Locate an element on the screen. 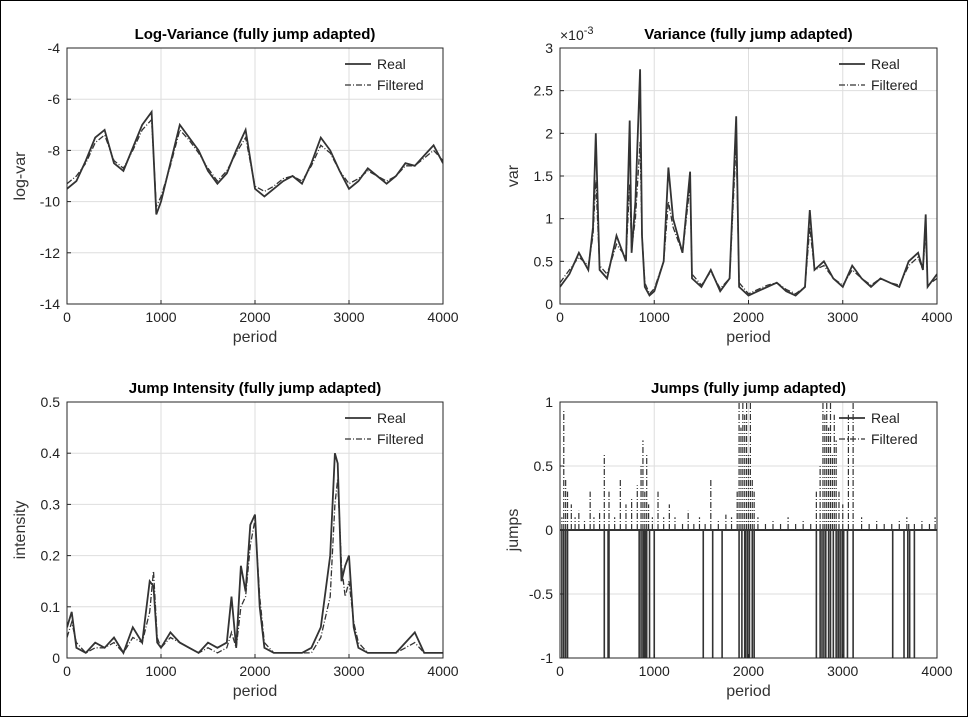 The width and height of the screenshot is (968, 717). y-tick-label: 0.1 is located at coordinates (51, 607).